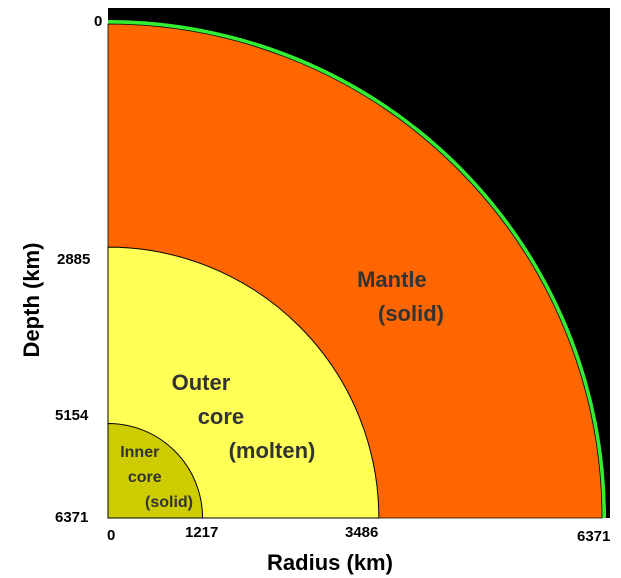 The height and width of the screenshot is (578, 621). I want to click on inner-core-label-line1: Inner, so click(139, 452).